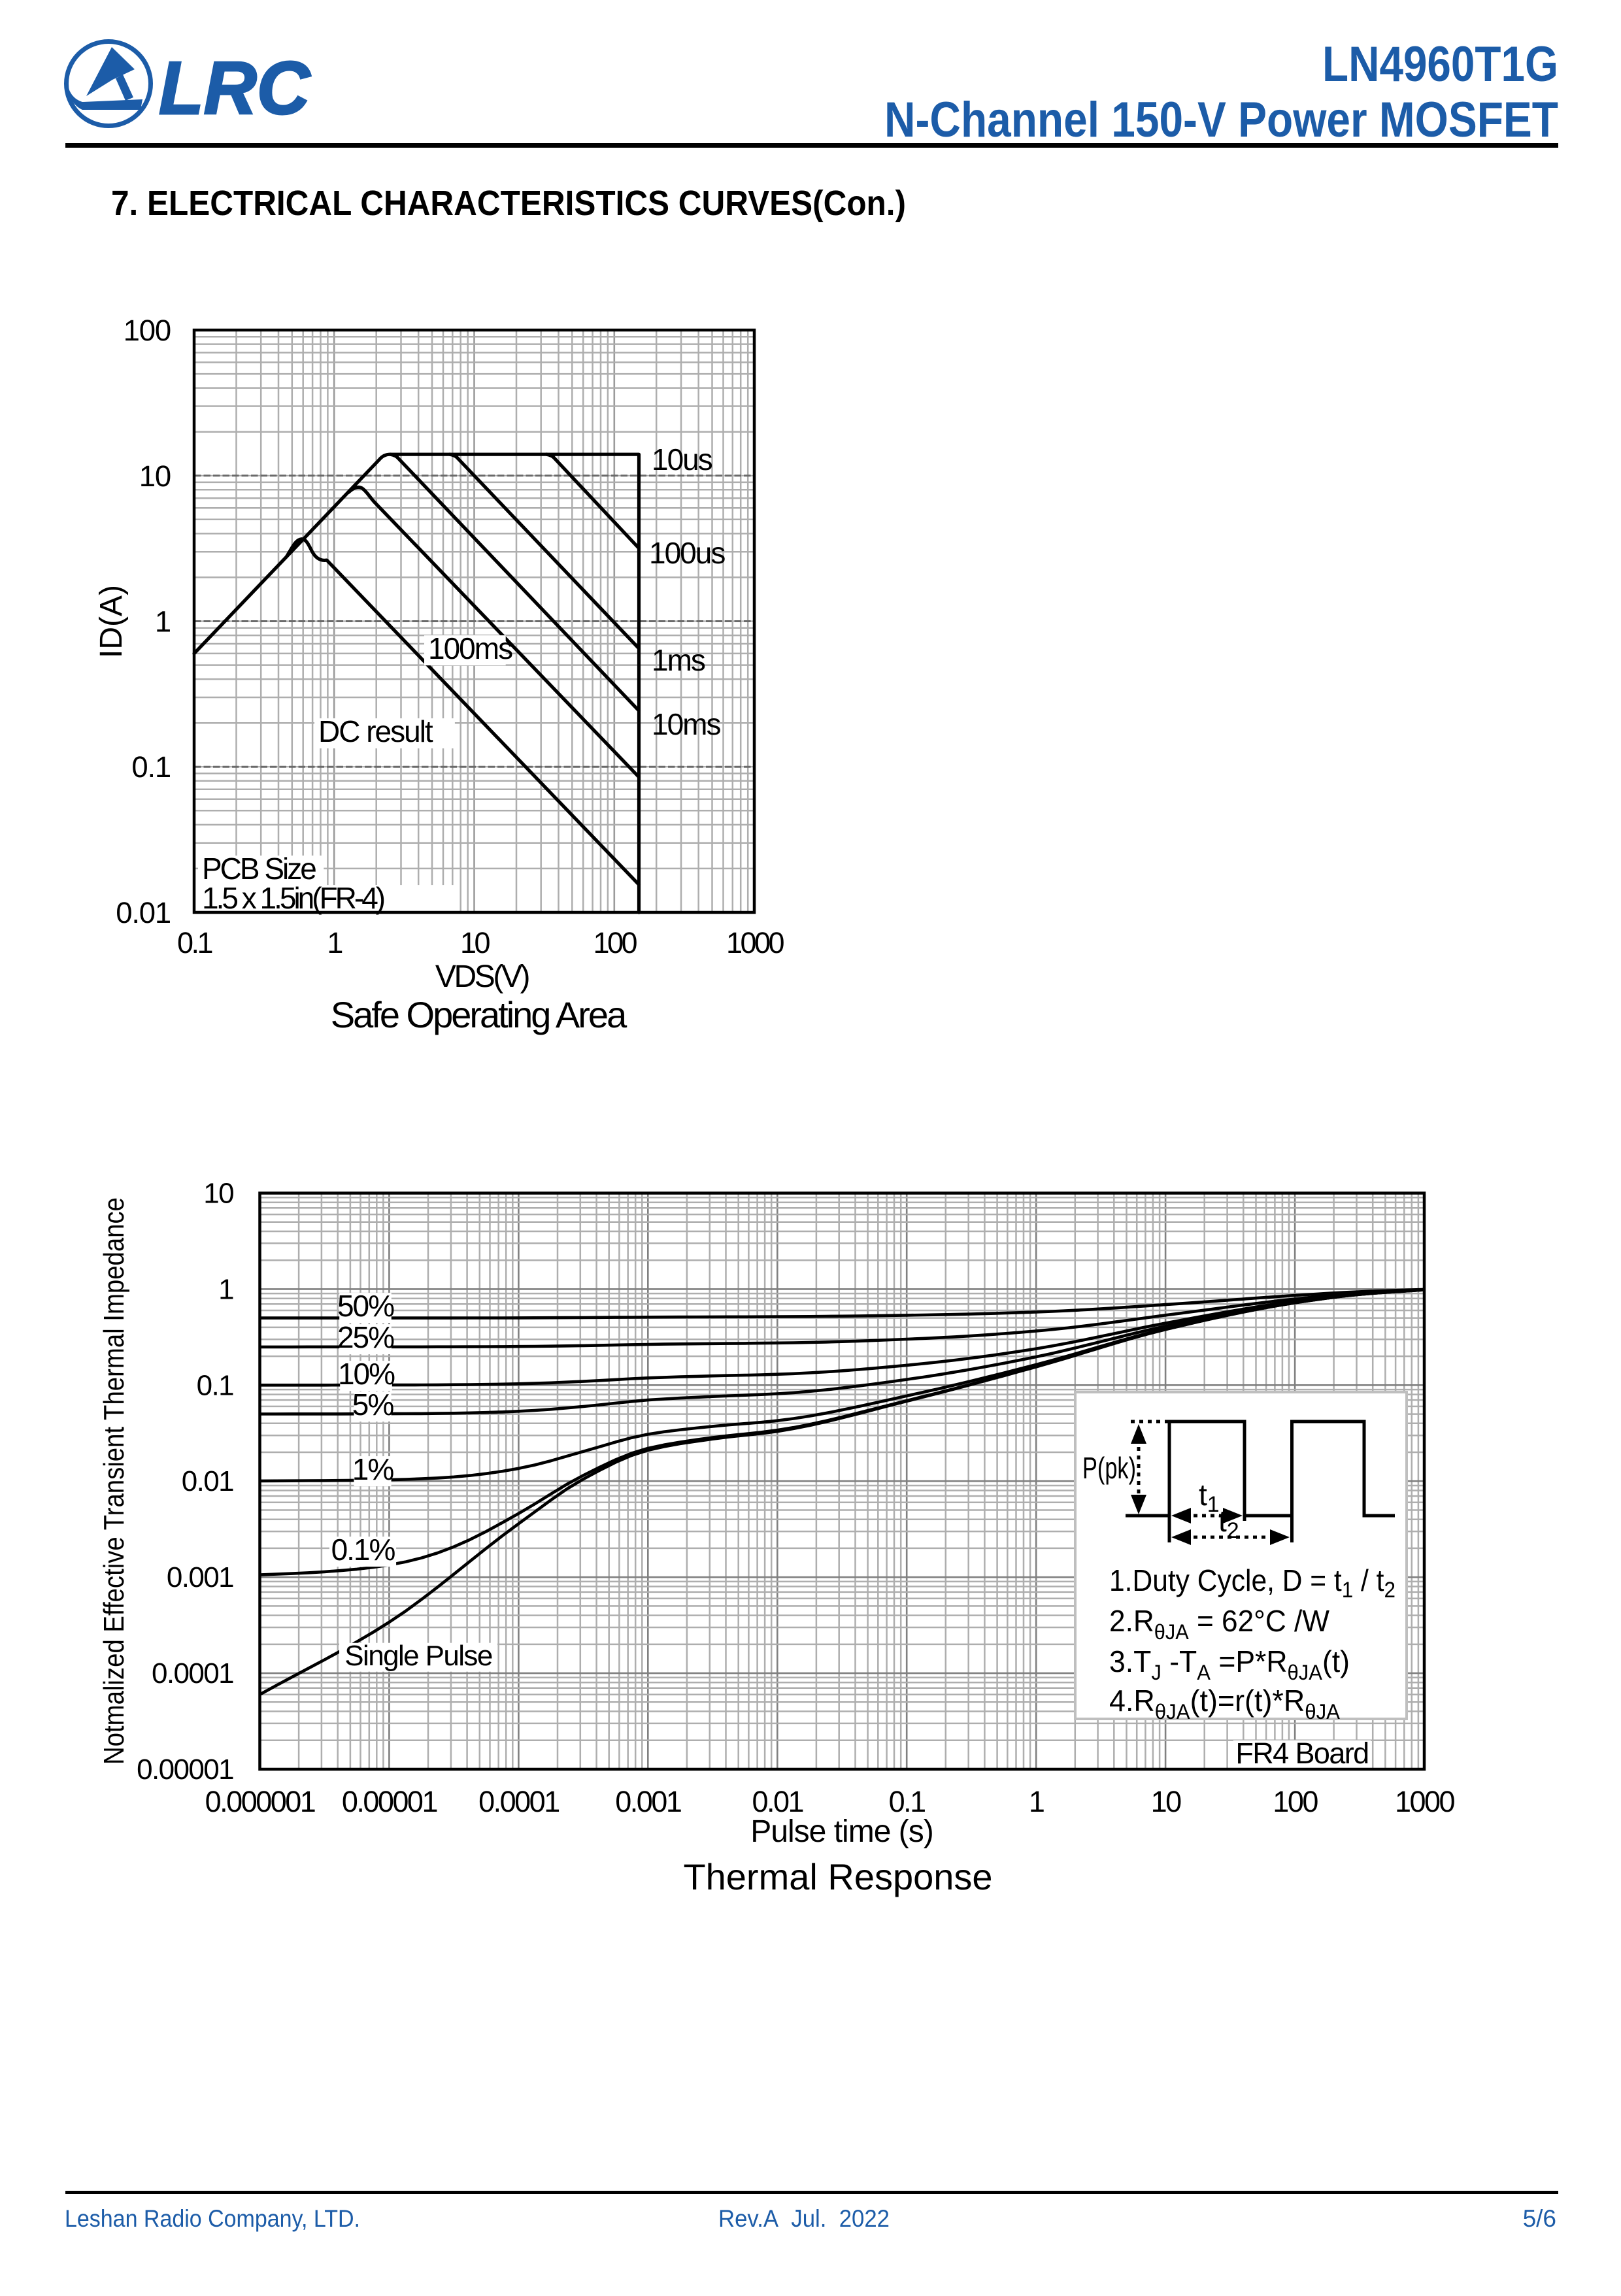 This screenshot has height=2296, width=1621. Describe the element at coordinates (470, 648) in the screenshot. I see `svg-text: 100ms` at that location.